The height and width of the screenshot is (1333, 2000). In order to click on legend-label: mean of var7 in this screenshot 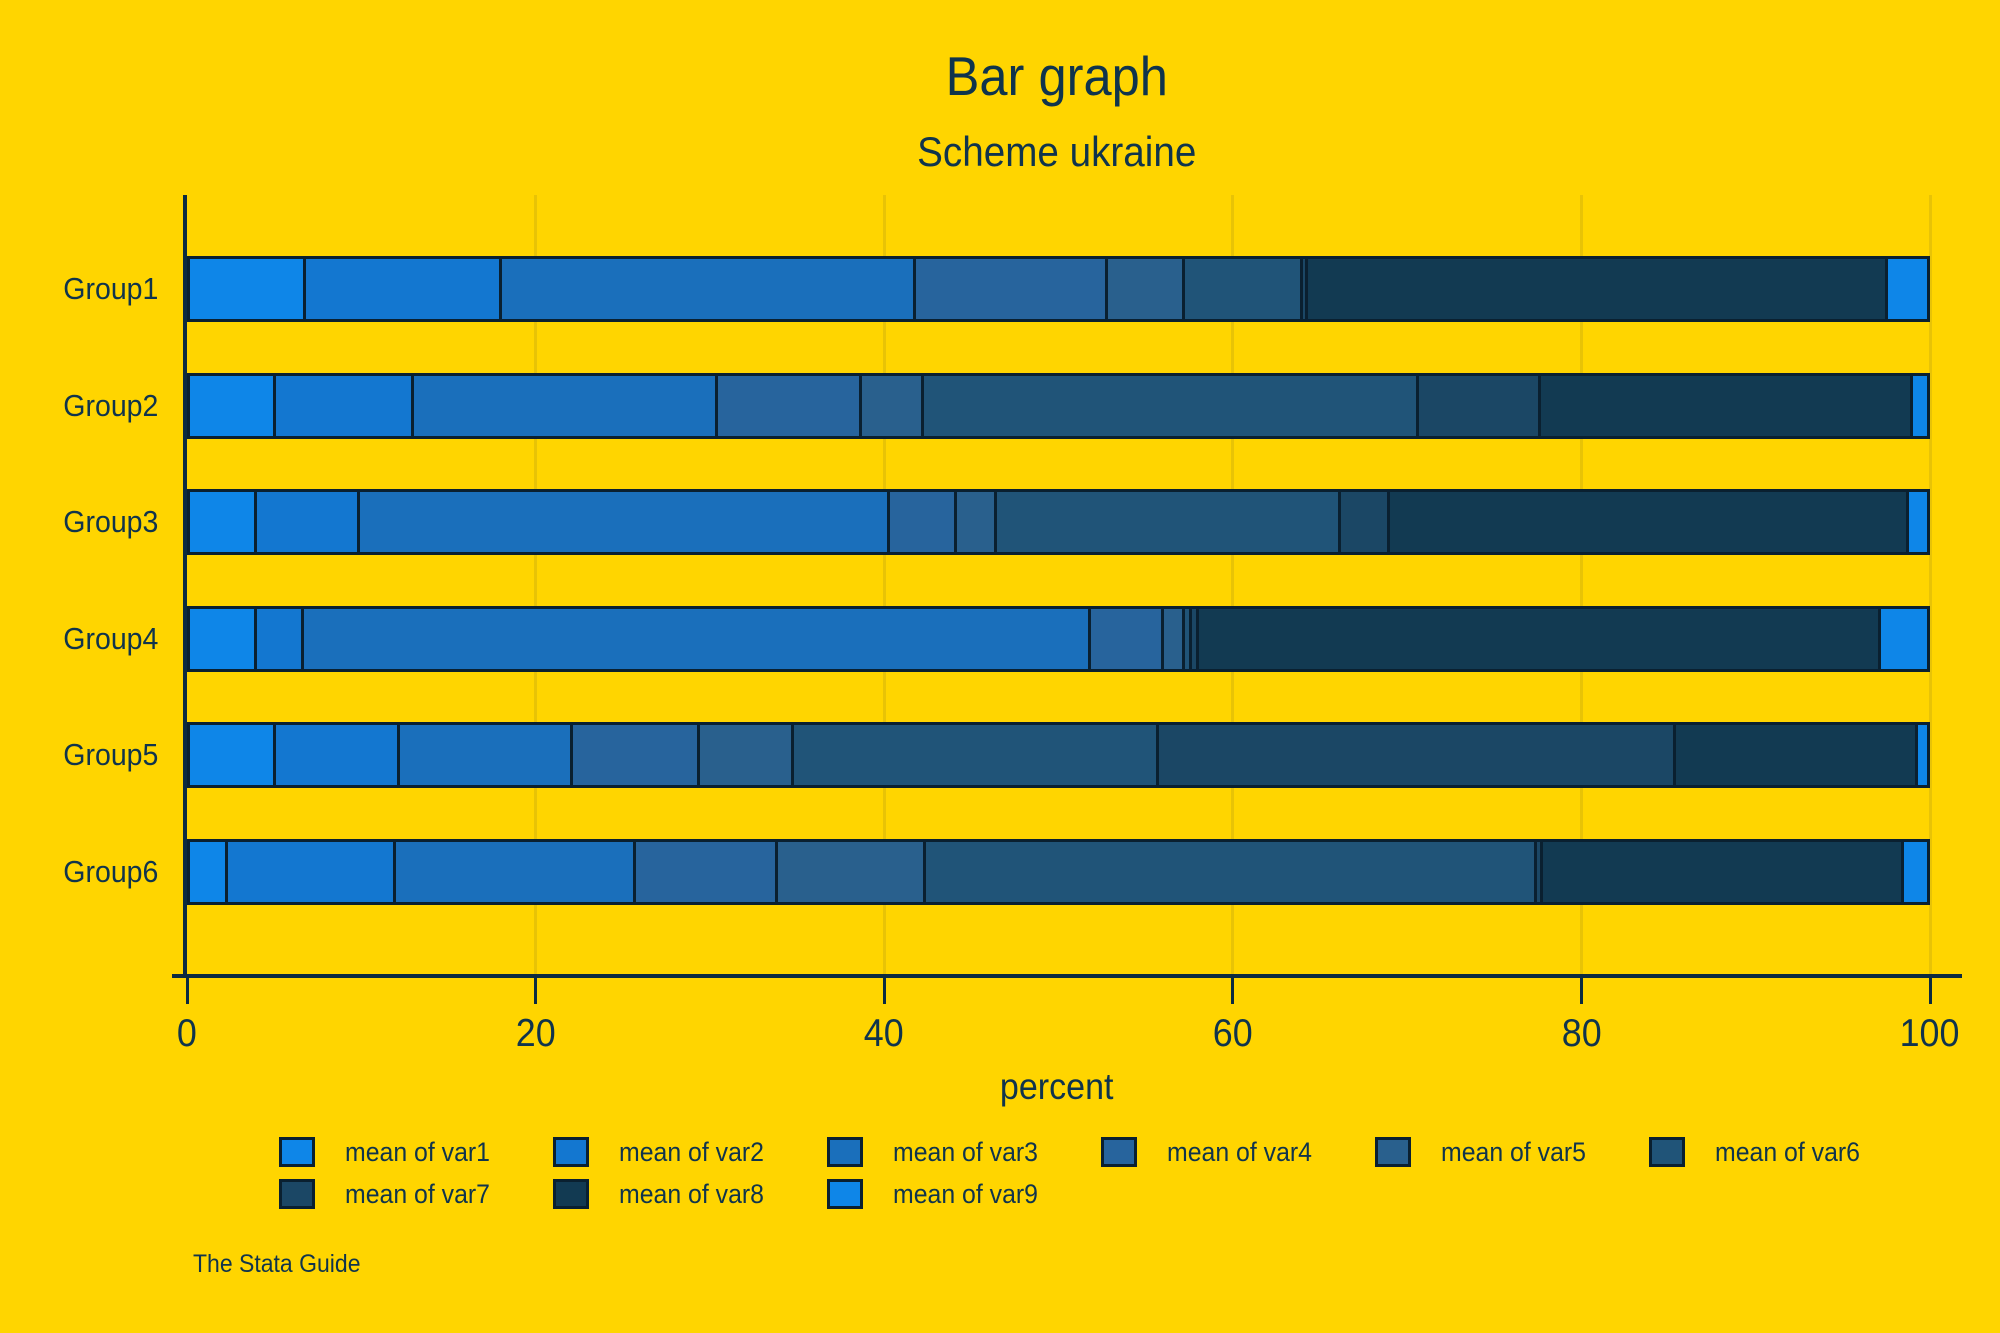, I will do `click(424, 1194)`.